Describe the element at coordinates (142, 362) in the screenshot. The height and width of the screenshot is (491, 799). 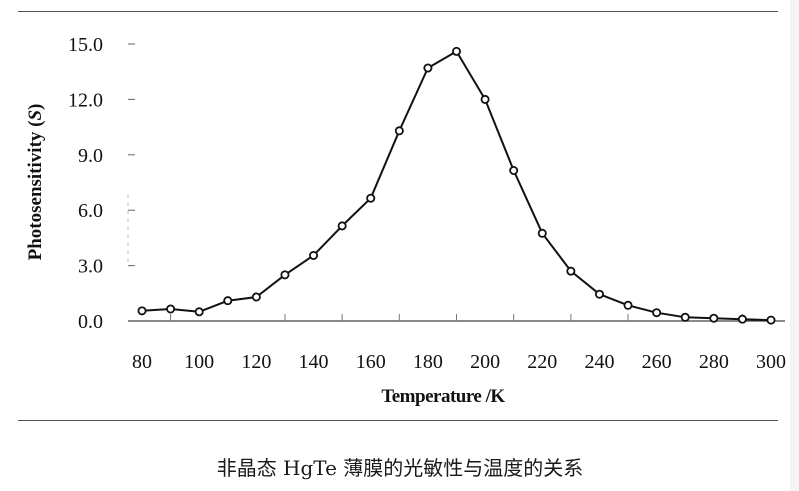
I see `x-tick-label: 80` at that location.